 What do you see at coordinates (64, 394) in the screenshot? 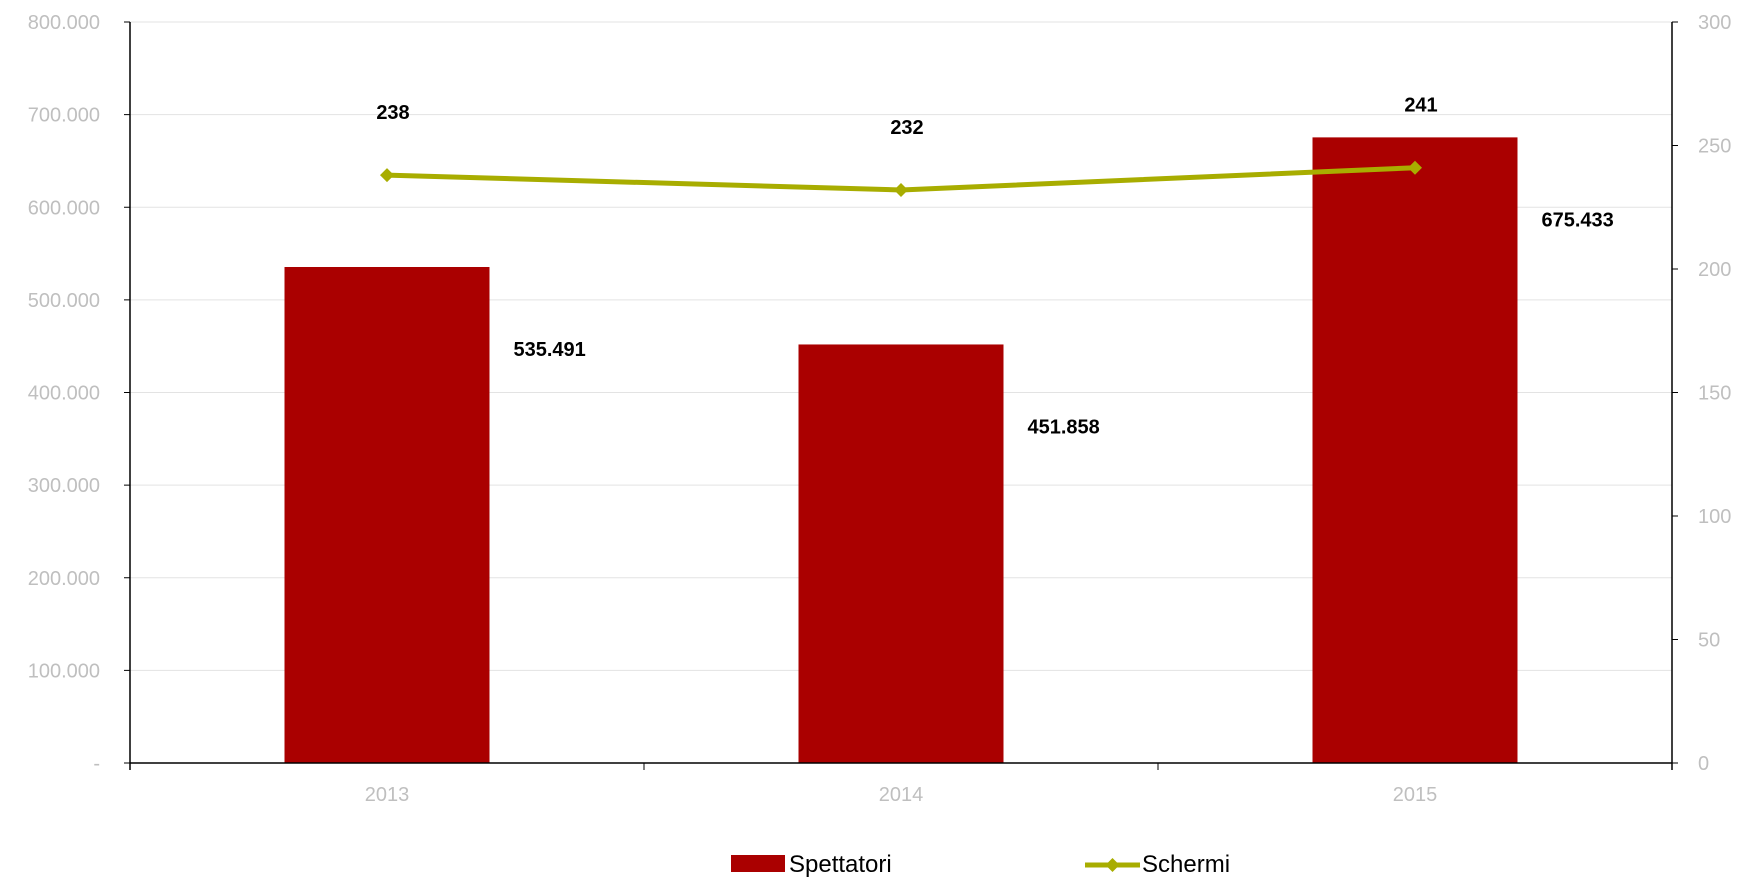
I see `y-axis-tick-label: 400.000` at bounding box center [64, 394].